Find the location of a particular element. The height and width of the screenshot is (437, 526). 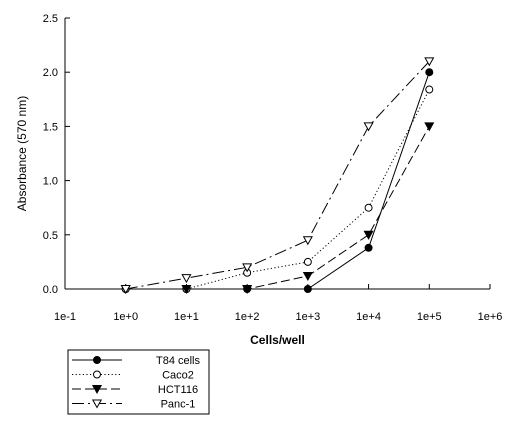

legend: T84 cells Caco2 HCT116 Panc-1 is located at coordinates (138, 382).